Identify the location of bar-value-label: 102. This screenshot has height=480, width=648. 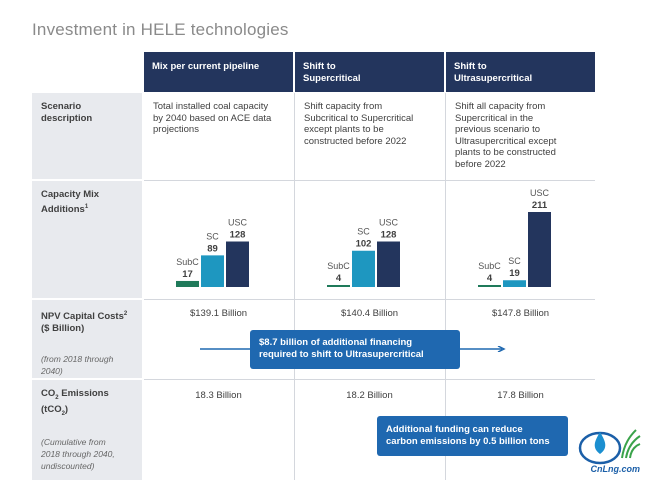
(364, 244).